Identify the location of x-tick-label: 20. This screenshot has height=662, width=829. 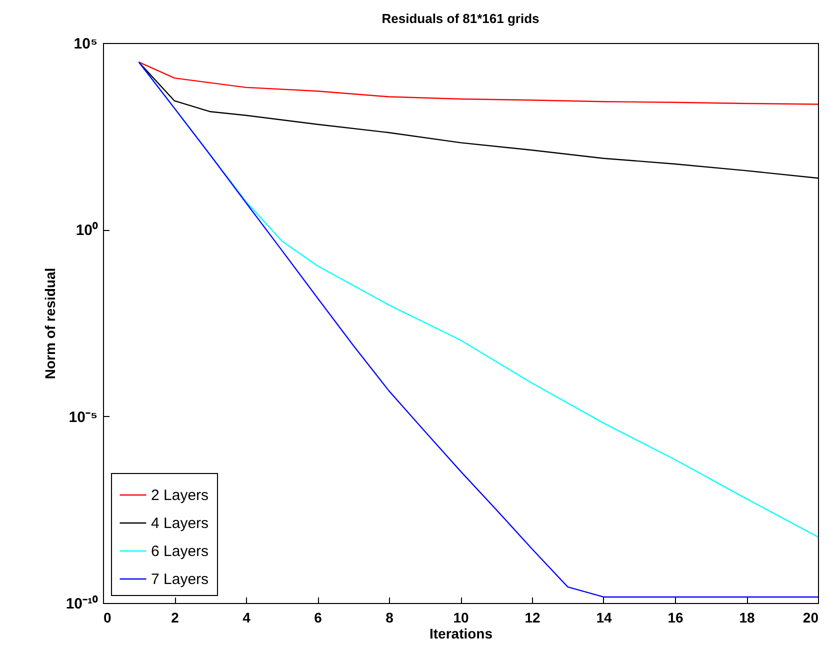
(810, 618).